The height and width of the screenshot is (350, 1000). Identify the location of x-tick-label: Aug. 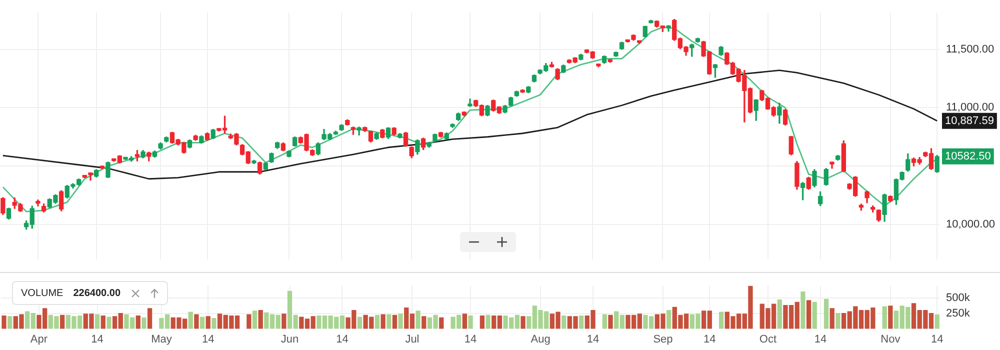
(540, 339).